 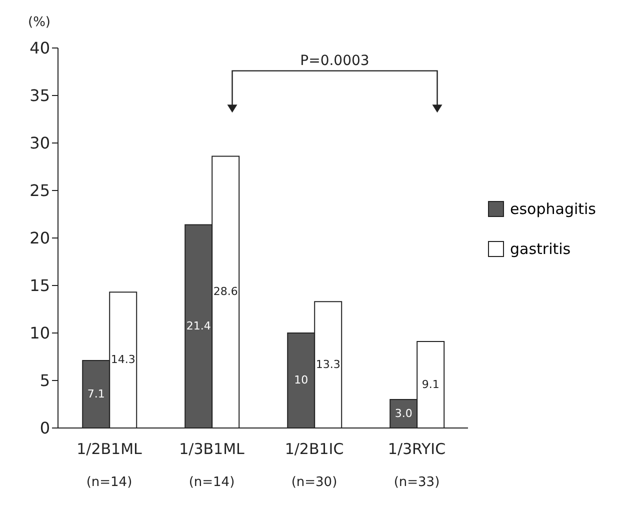 What do you see at coordinates (123, 359) in the screenshot?
I see `data-label: 14.3` at bounding box center [123, 359].